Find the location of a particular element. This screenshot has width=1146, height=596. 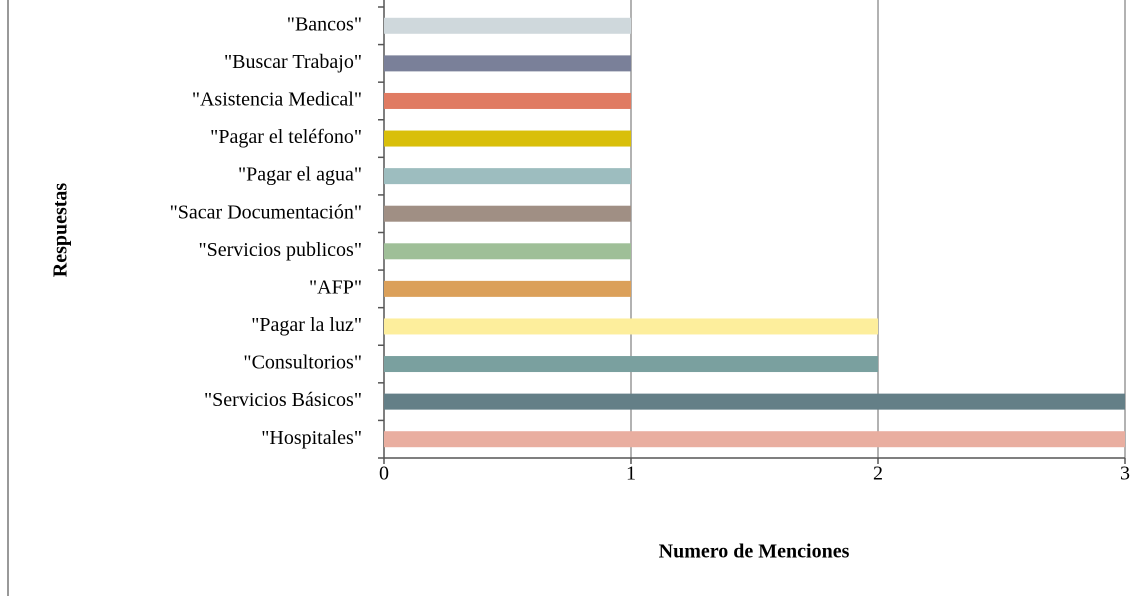

x-tick-label: 2 is located at coordinates (878, 474).